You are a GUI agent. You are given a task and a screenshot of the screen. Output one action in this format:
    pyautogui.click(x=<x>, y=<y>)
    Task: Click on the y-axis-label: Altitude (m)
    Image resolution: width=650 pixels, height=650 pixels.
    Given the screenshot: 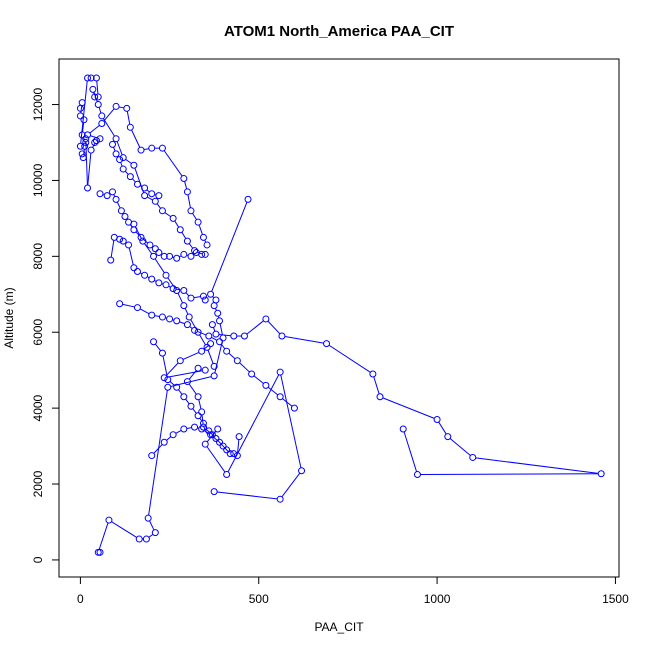 What is the action you would take?
    pyautogui.click(x=9, y=317)
    